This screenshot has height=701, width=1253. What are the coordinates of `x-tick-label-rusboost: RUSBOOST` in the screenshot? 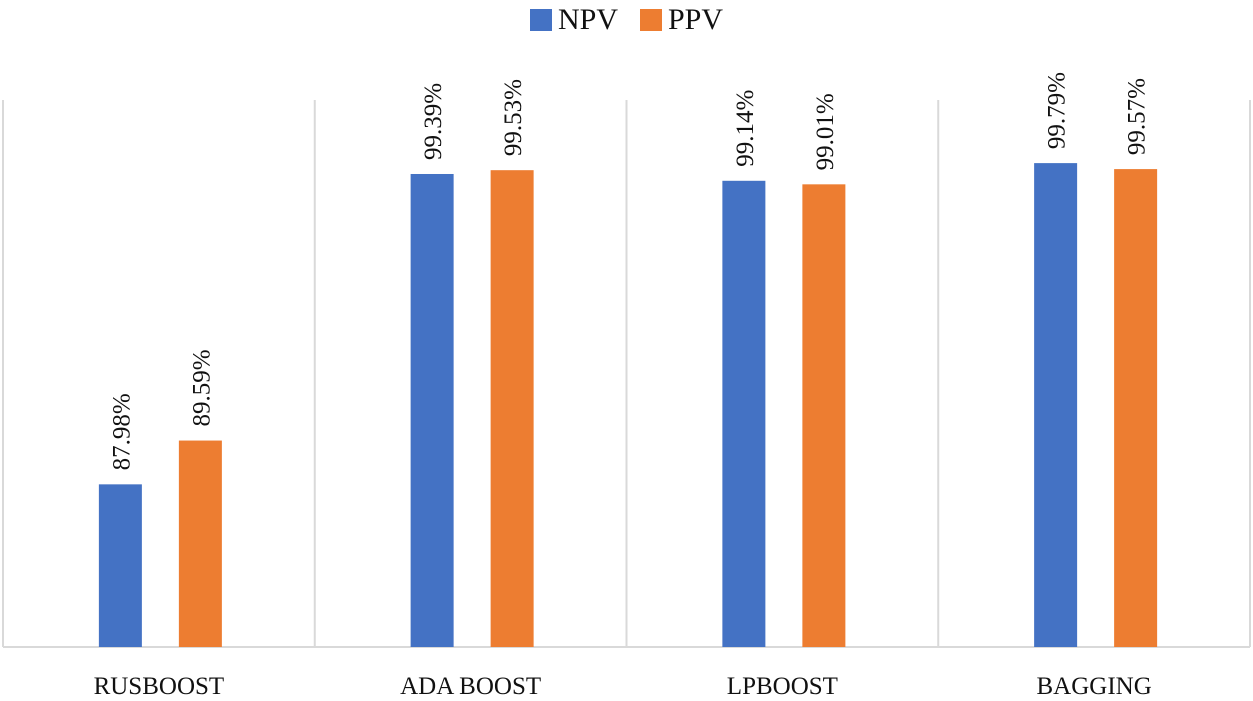 It's located at (159, 686).